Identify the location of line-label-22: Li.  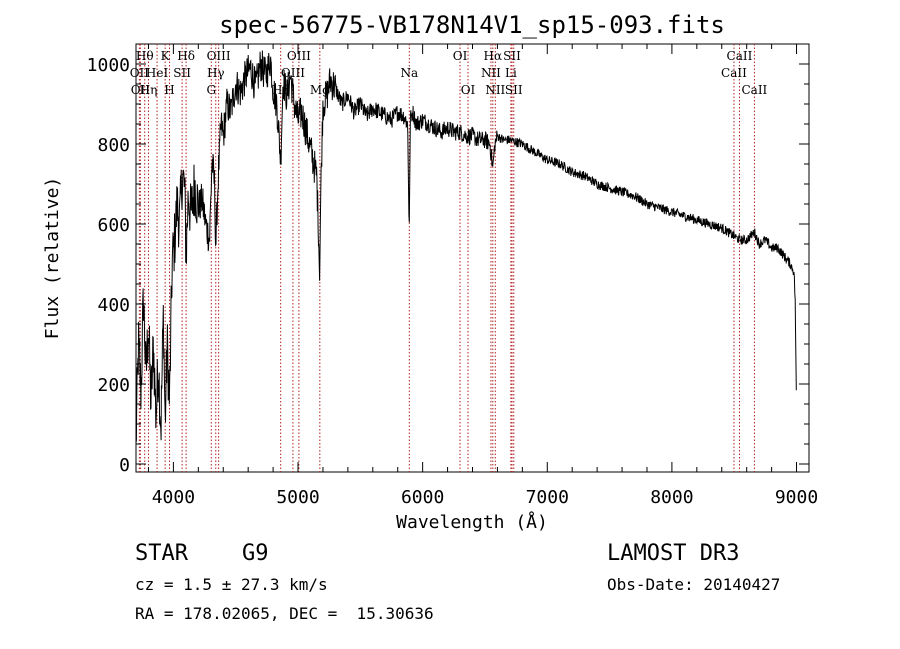
(511, 73).